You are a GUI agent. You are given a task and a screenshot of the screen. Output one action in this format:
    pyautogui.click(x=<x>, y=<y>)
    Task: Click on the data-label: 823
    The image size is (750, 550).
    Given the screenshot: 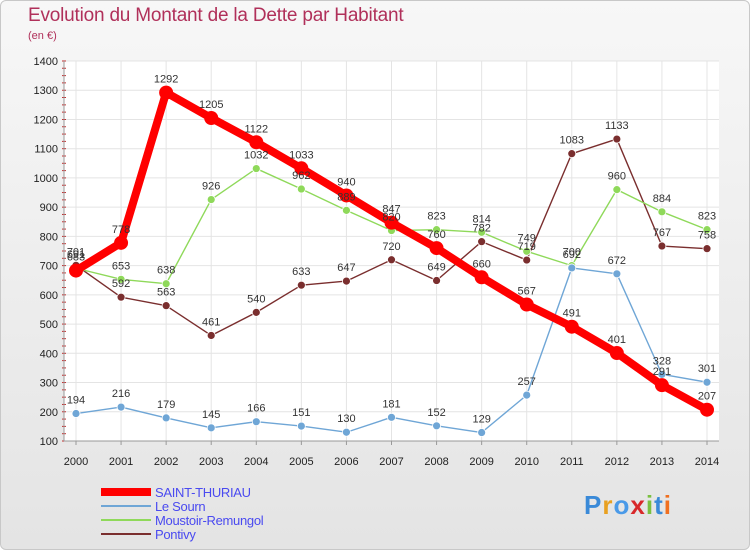 What is the action you would take?
    pyautogui.click(x=436, y=217)
    